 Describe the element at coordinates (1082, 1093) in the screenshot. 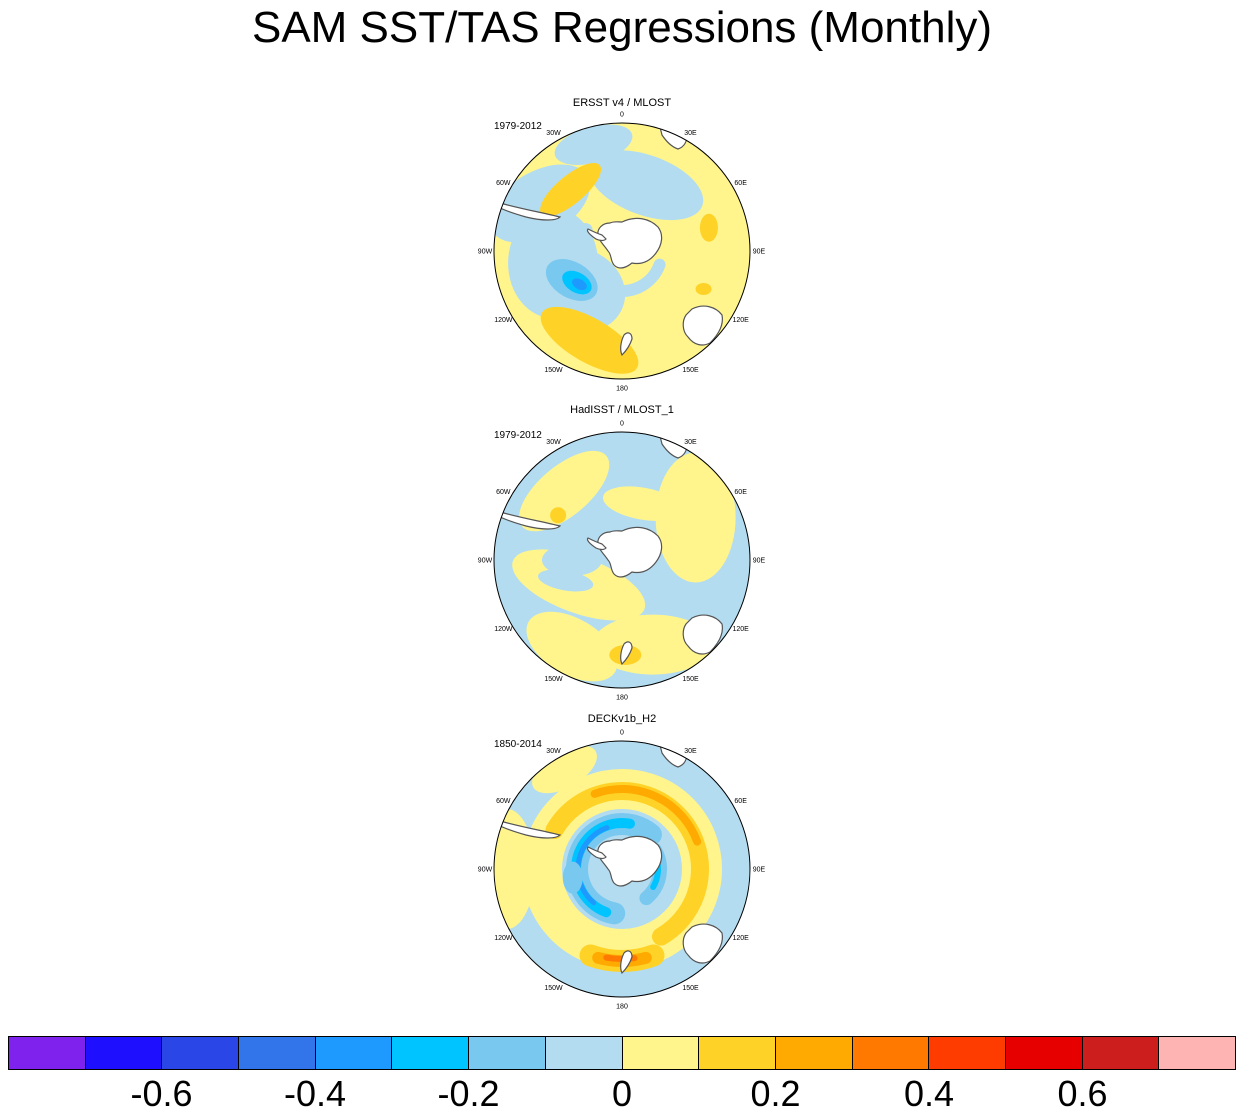

I see `colorbar-tick-label: 0.6` at that location.